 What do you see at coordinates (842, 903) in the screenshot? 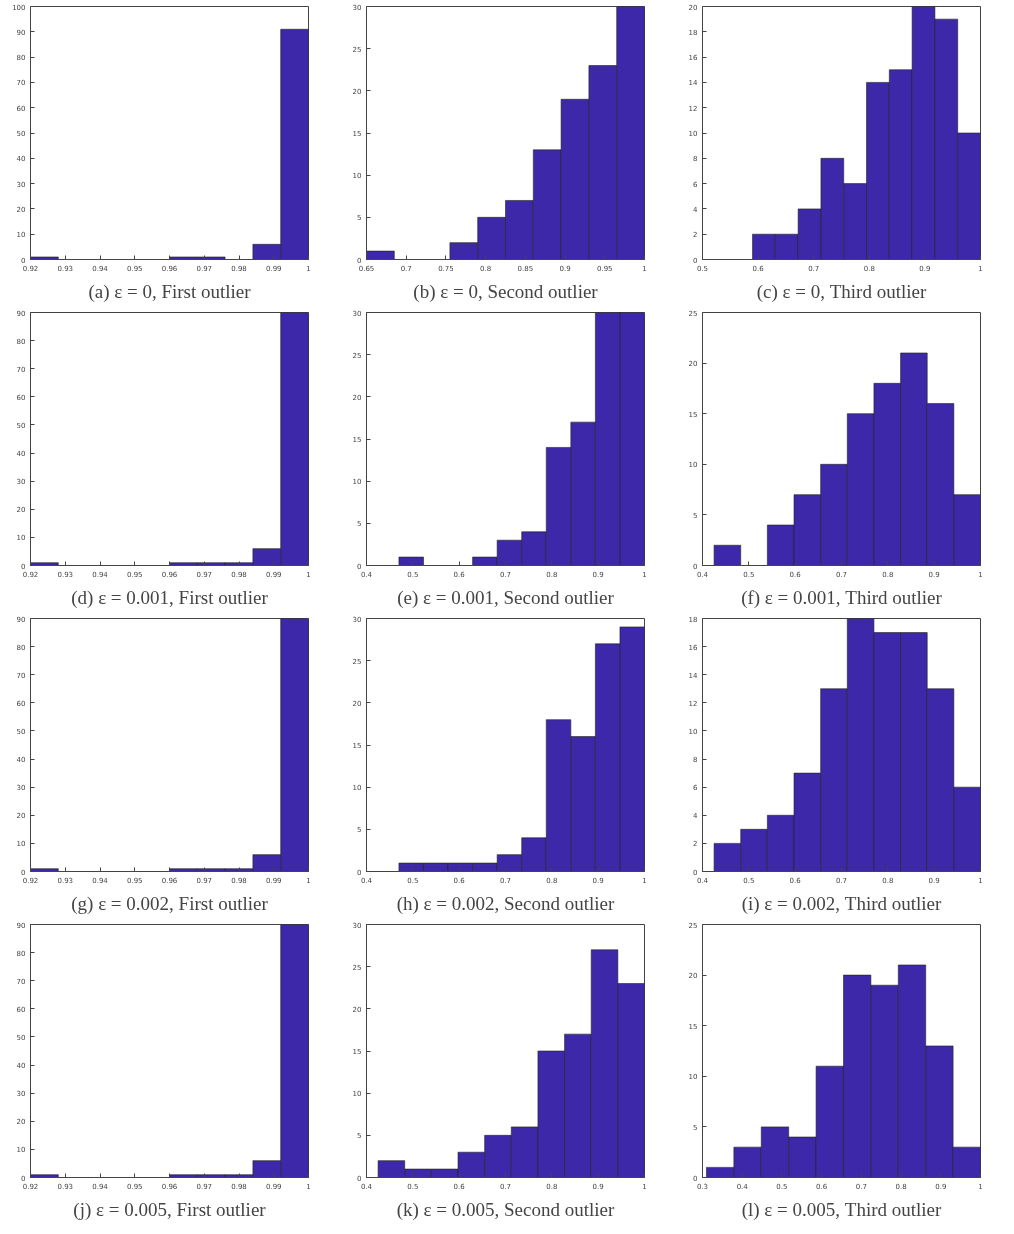
I see `text: (i) ε = 0.002, Third outlier` at bounding box center [842, 903].